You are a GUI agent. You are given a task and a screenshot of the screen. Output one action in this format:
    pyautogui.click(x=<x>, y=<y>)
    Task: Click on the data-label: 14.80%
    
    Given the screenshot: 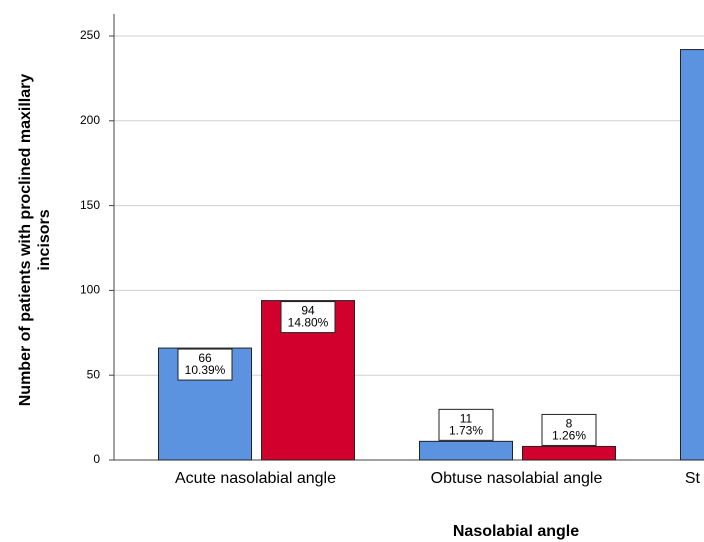 What is the action you would take?
    pyautogui.click(x=308, y=323)
    